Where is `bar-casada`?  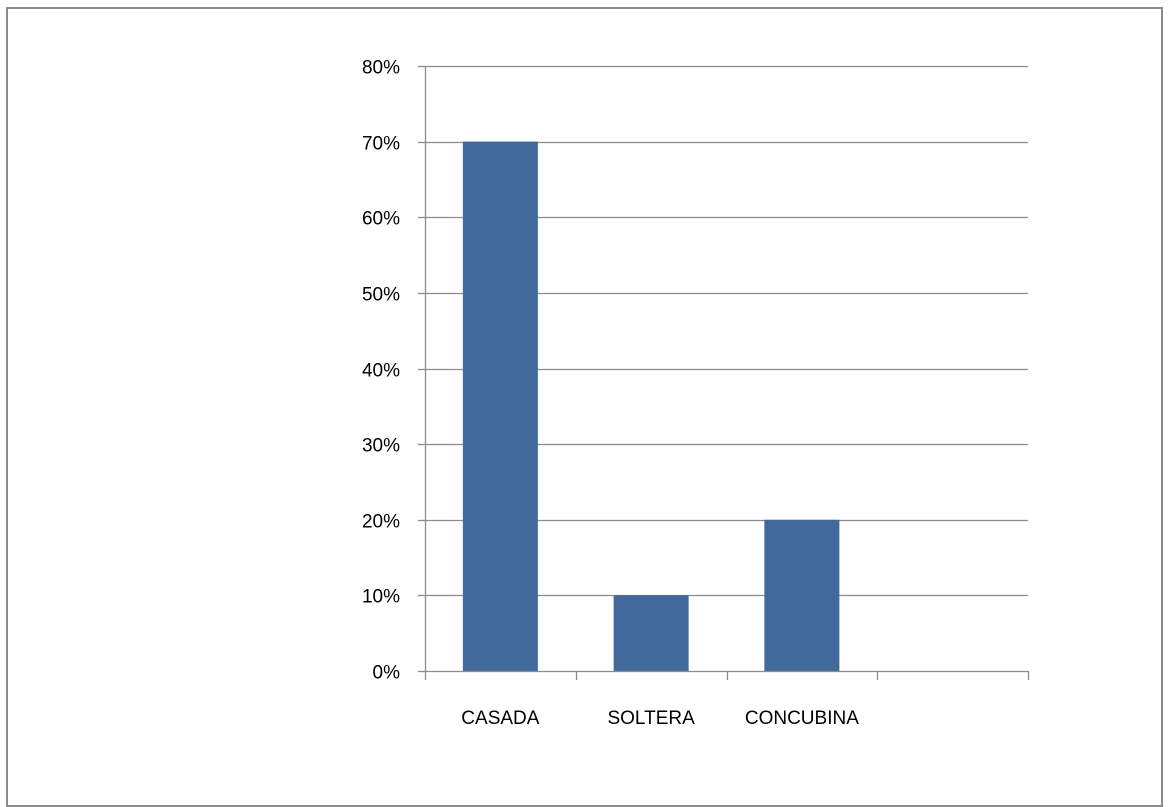
bar-casada is located at coordinates (500, 406).